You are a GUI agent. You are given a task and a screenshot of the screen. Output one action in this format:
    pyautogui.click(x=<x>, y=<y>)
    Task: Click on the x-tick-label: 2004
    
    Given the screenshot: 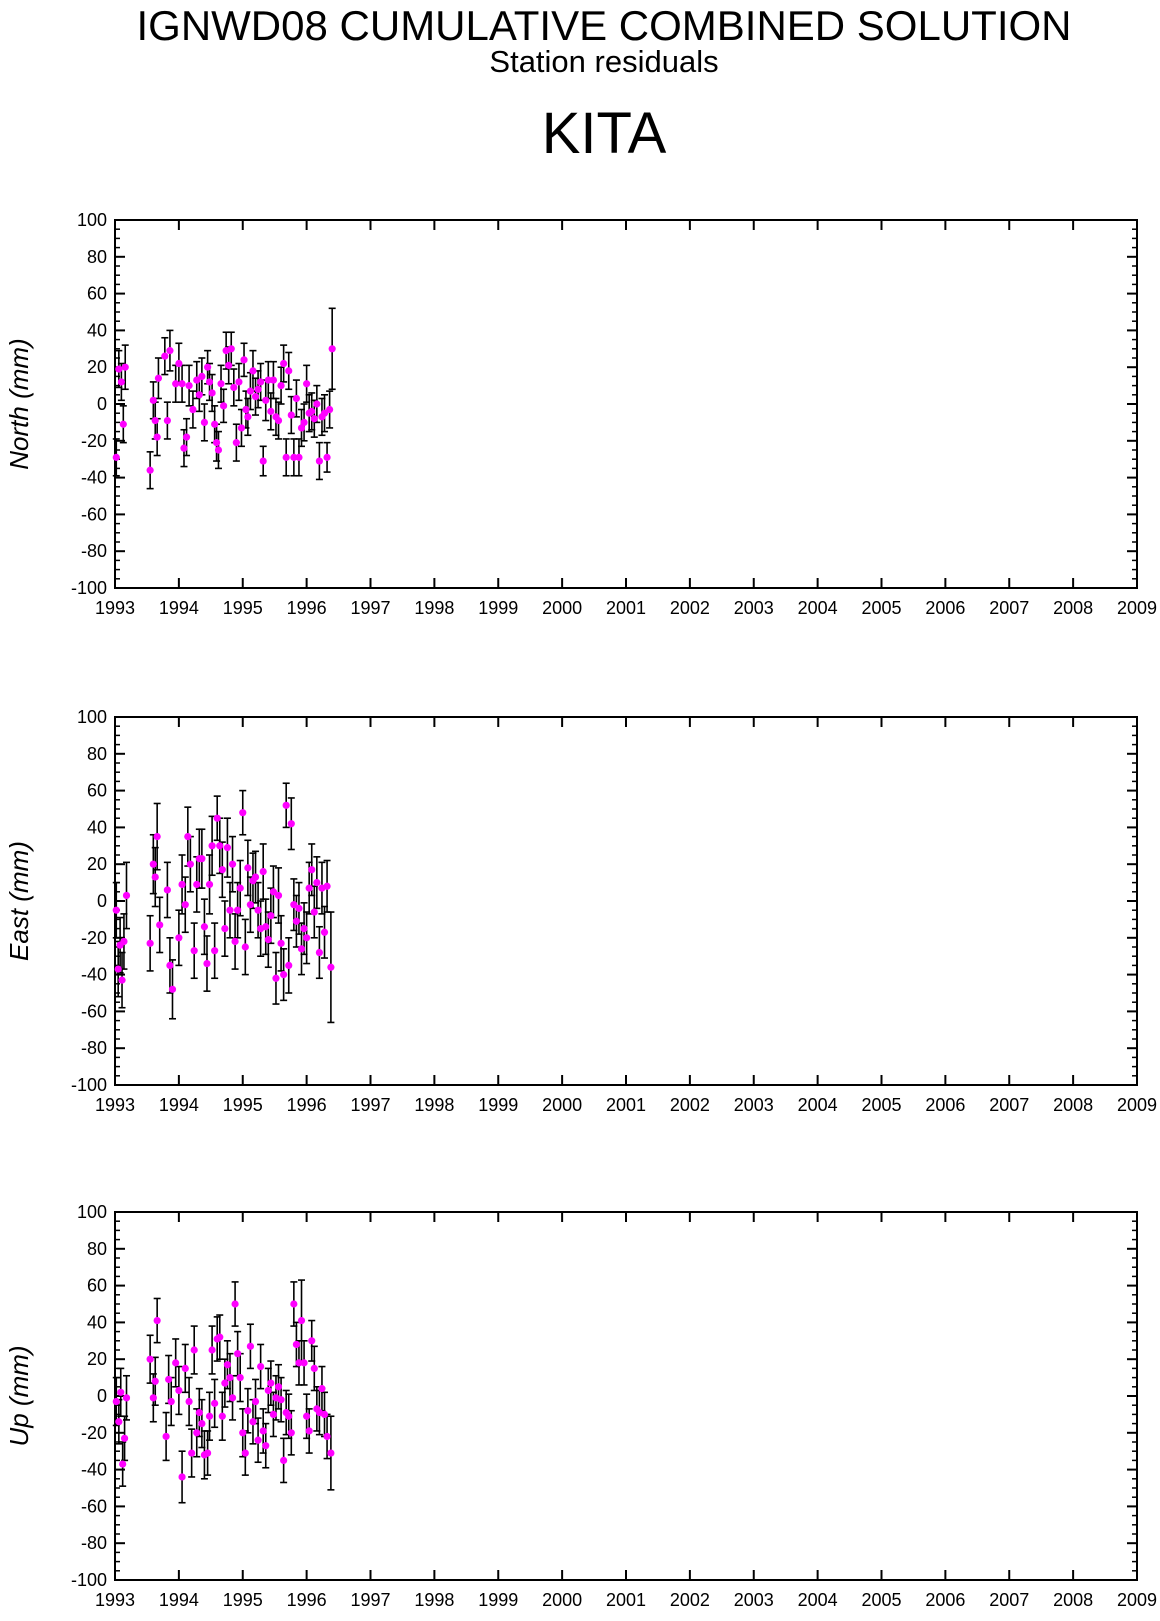 What is the action you would take?
    pyautogui.click(x=818, y=608)
    